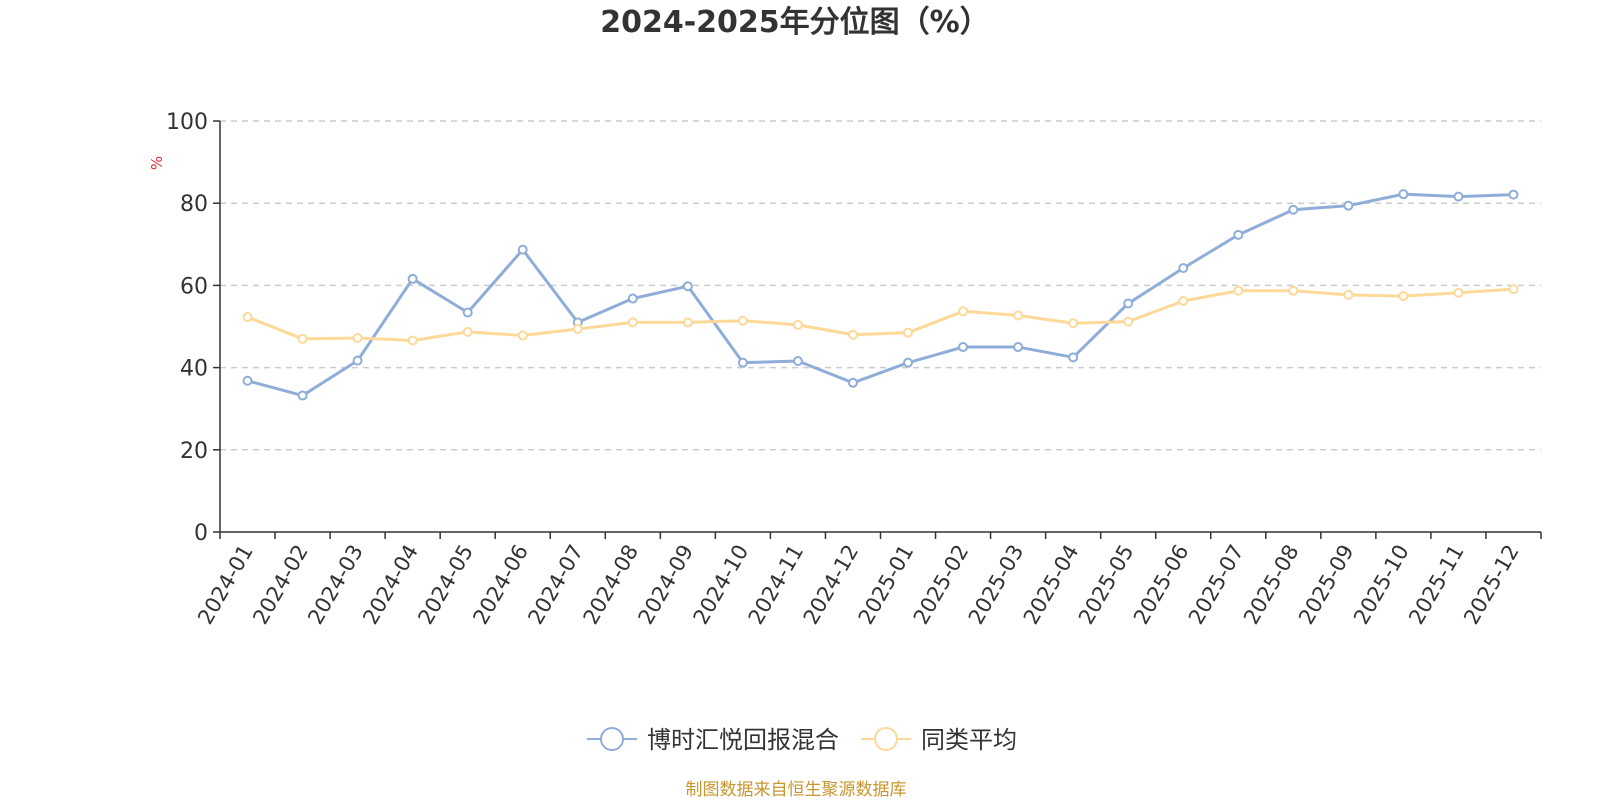  What do you see at coordinates (1491, 585) in the screenshot?
I see `x-tick-label: 2025-12` at bounding box center [1491, 585].